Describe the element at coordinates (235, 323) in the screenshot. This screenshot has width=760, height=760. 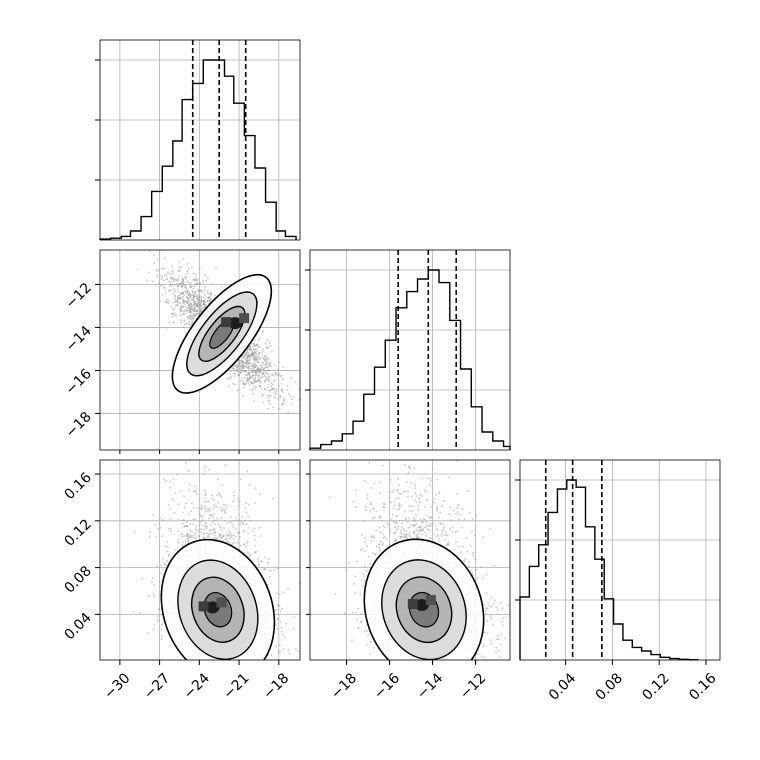
I see `density-peak` at that location.